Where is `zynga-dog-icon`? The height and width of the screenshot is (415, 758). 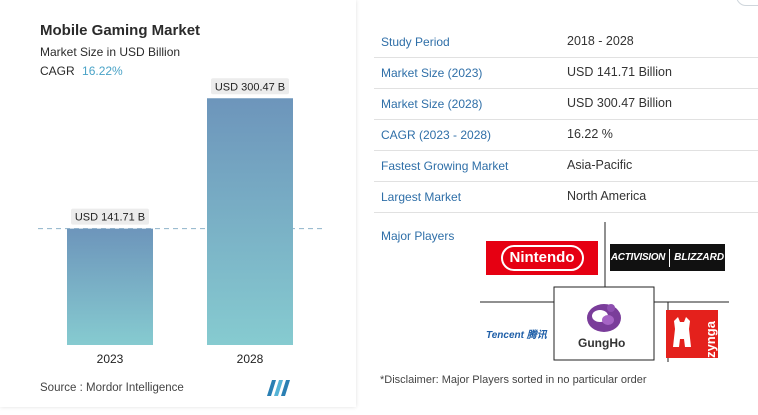 zynga-dog-icon is located at coordinates (682, 332).